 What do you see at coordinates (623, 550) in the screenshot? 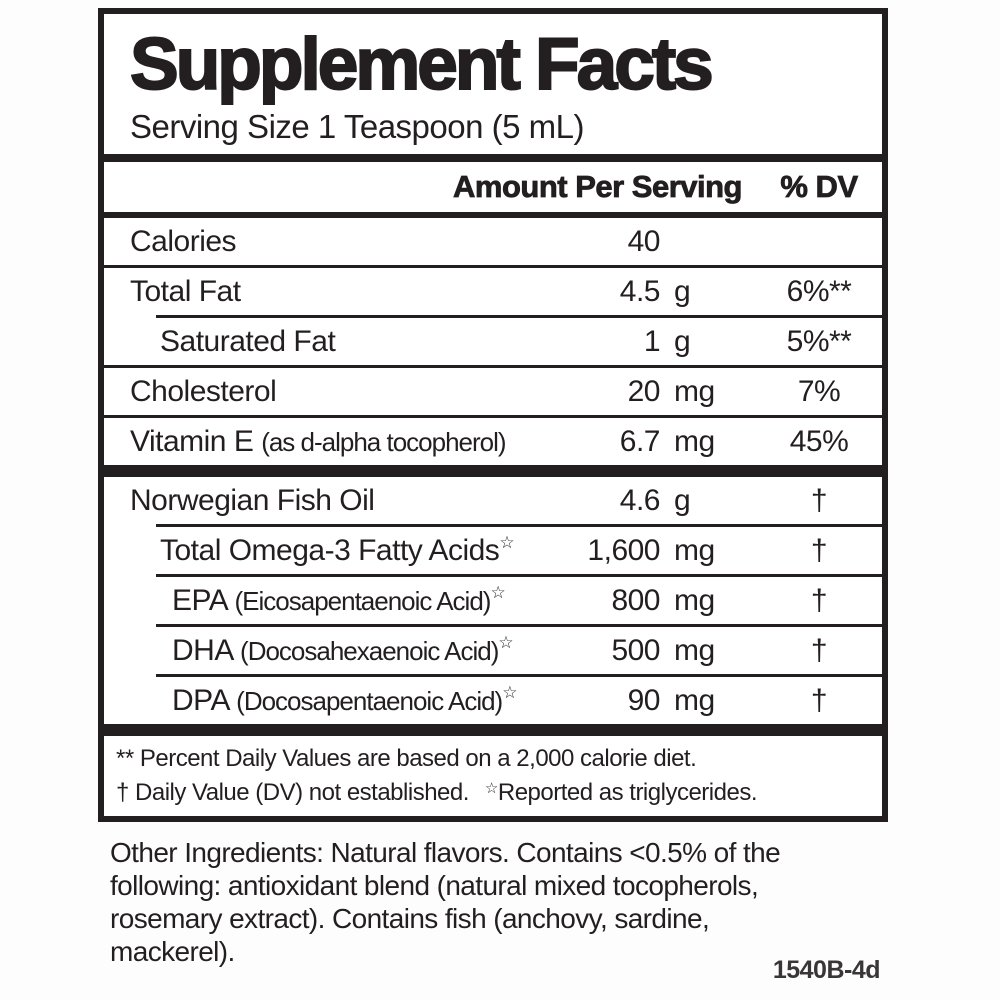
I see `amount-value: 1,600` at bounding box center [623, 550].